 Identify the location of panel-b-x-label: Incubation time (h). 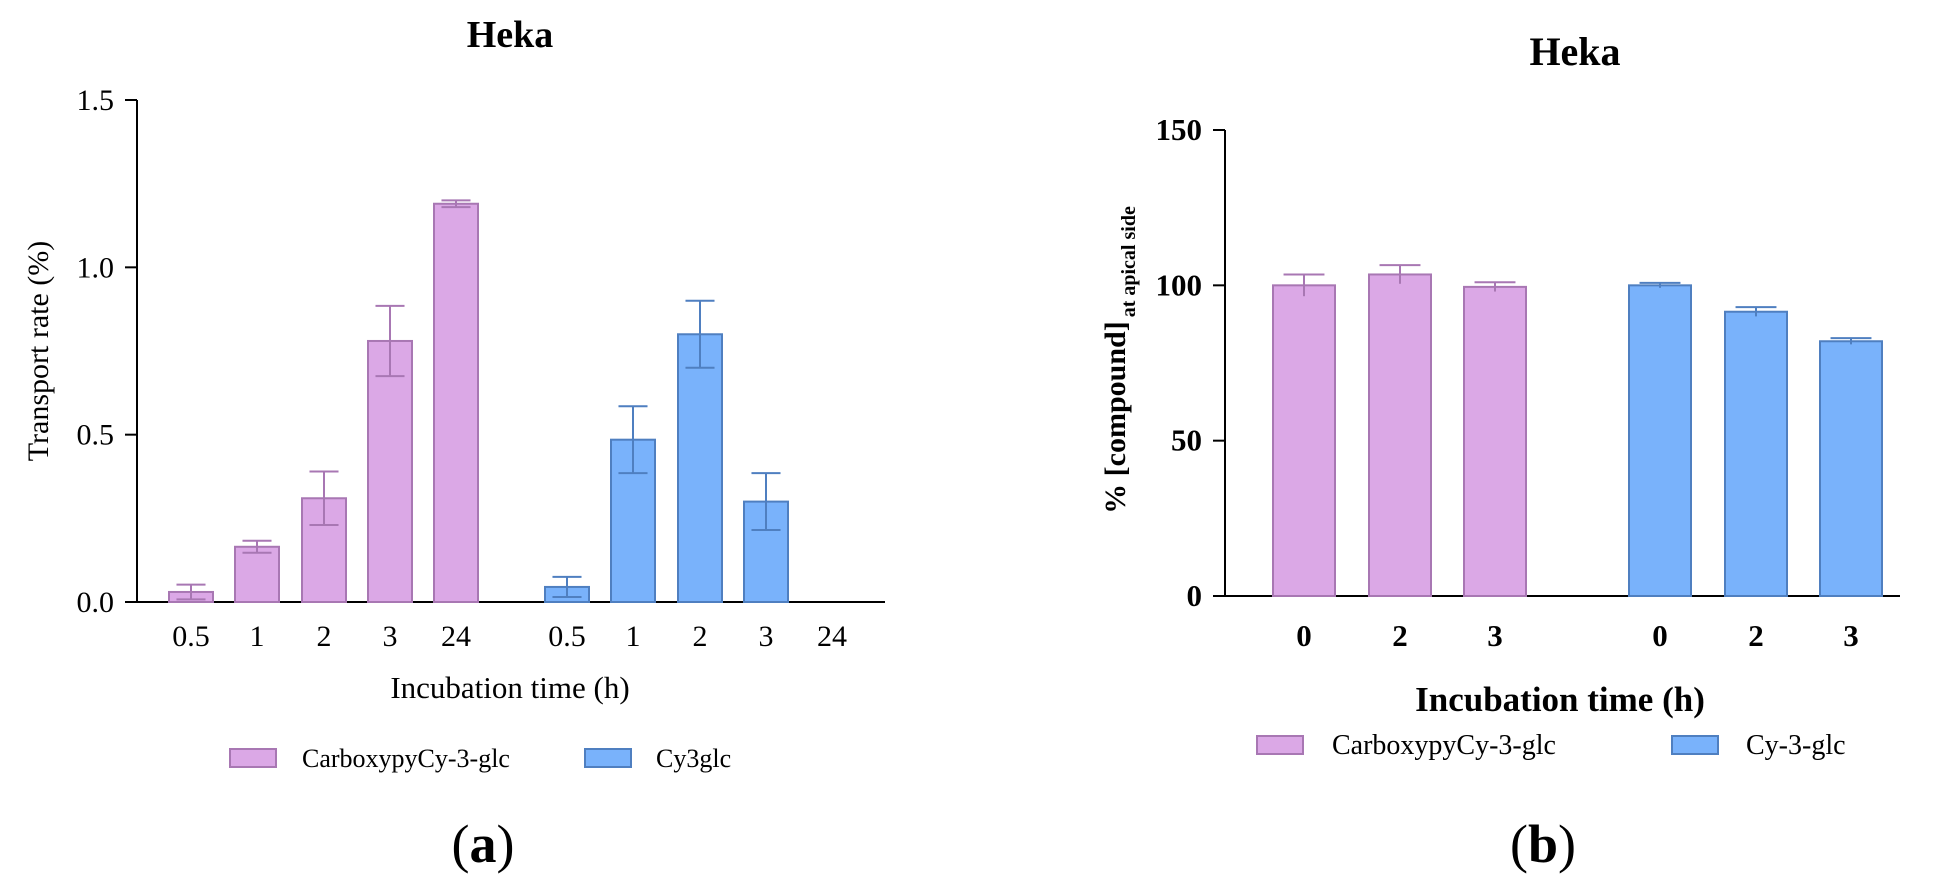
(1560, 699).